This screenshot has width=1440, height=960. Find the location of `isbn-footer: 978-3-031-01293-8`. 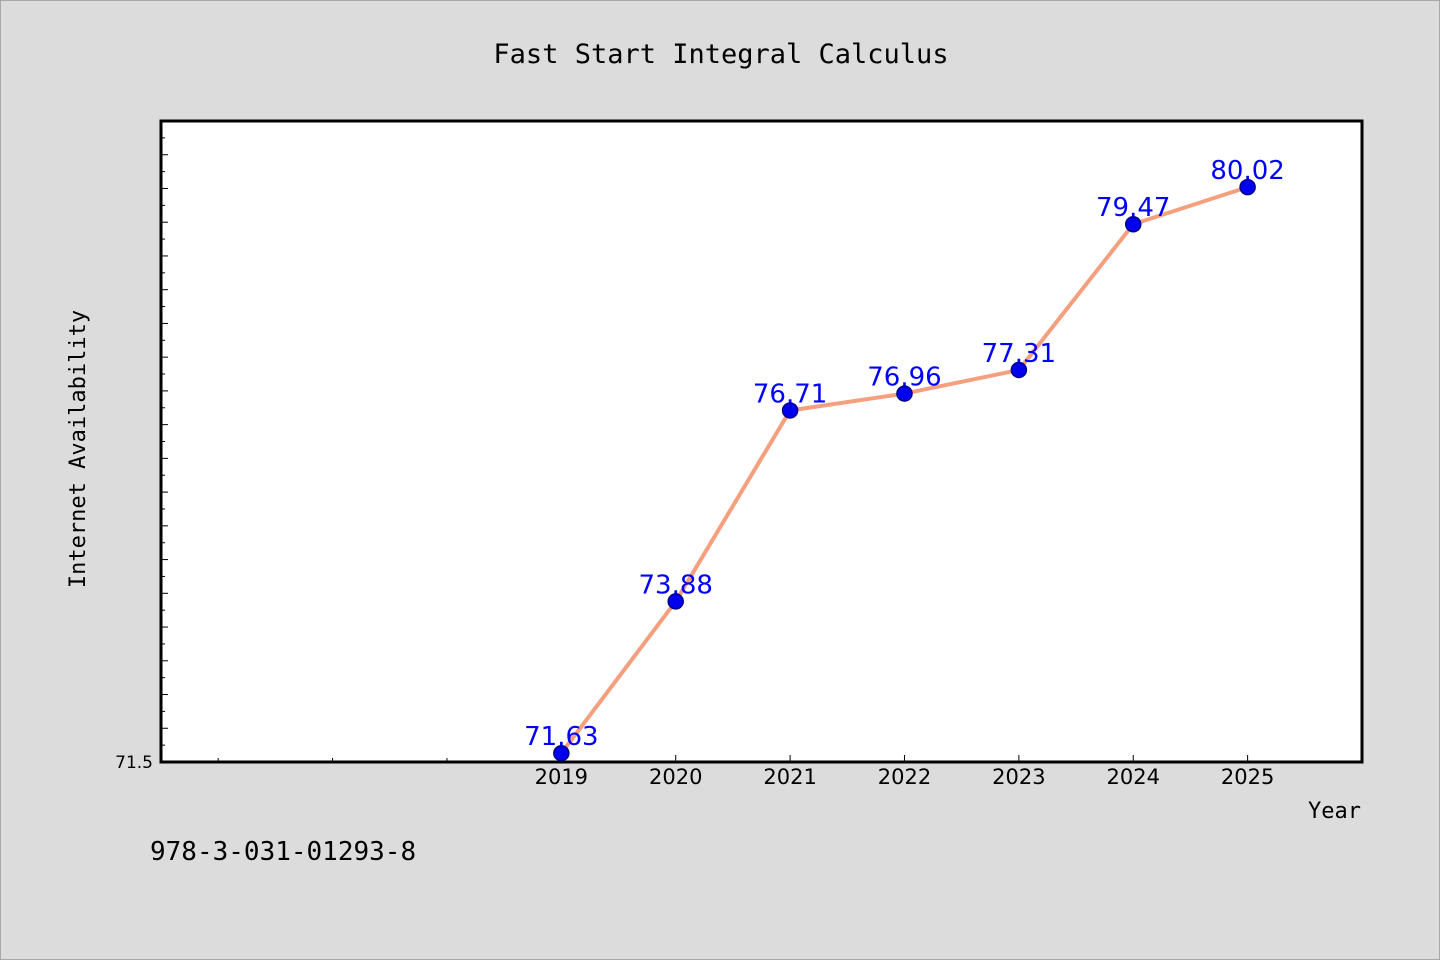

isbn-footer: 978-3-031-01293-8 is located at coordinates (283, 852).